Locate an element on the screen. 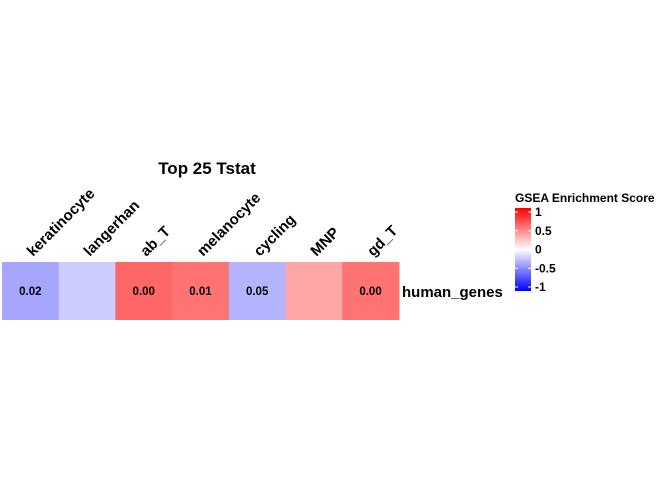 The height and width of the screenshot is (480, 672). cell-label-ab_T: 0.00 is located at coordinates (144, 292).